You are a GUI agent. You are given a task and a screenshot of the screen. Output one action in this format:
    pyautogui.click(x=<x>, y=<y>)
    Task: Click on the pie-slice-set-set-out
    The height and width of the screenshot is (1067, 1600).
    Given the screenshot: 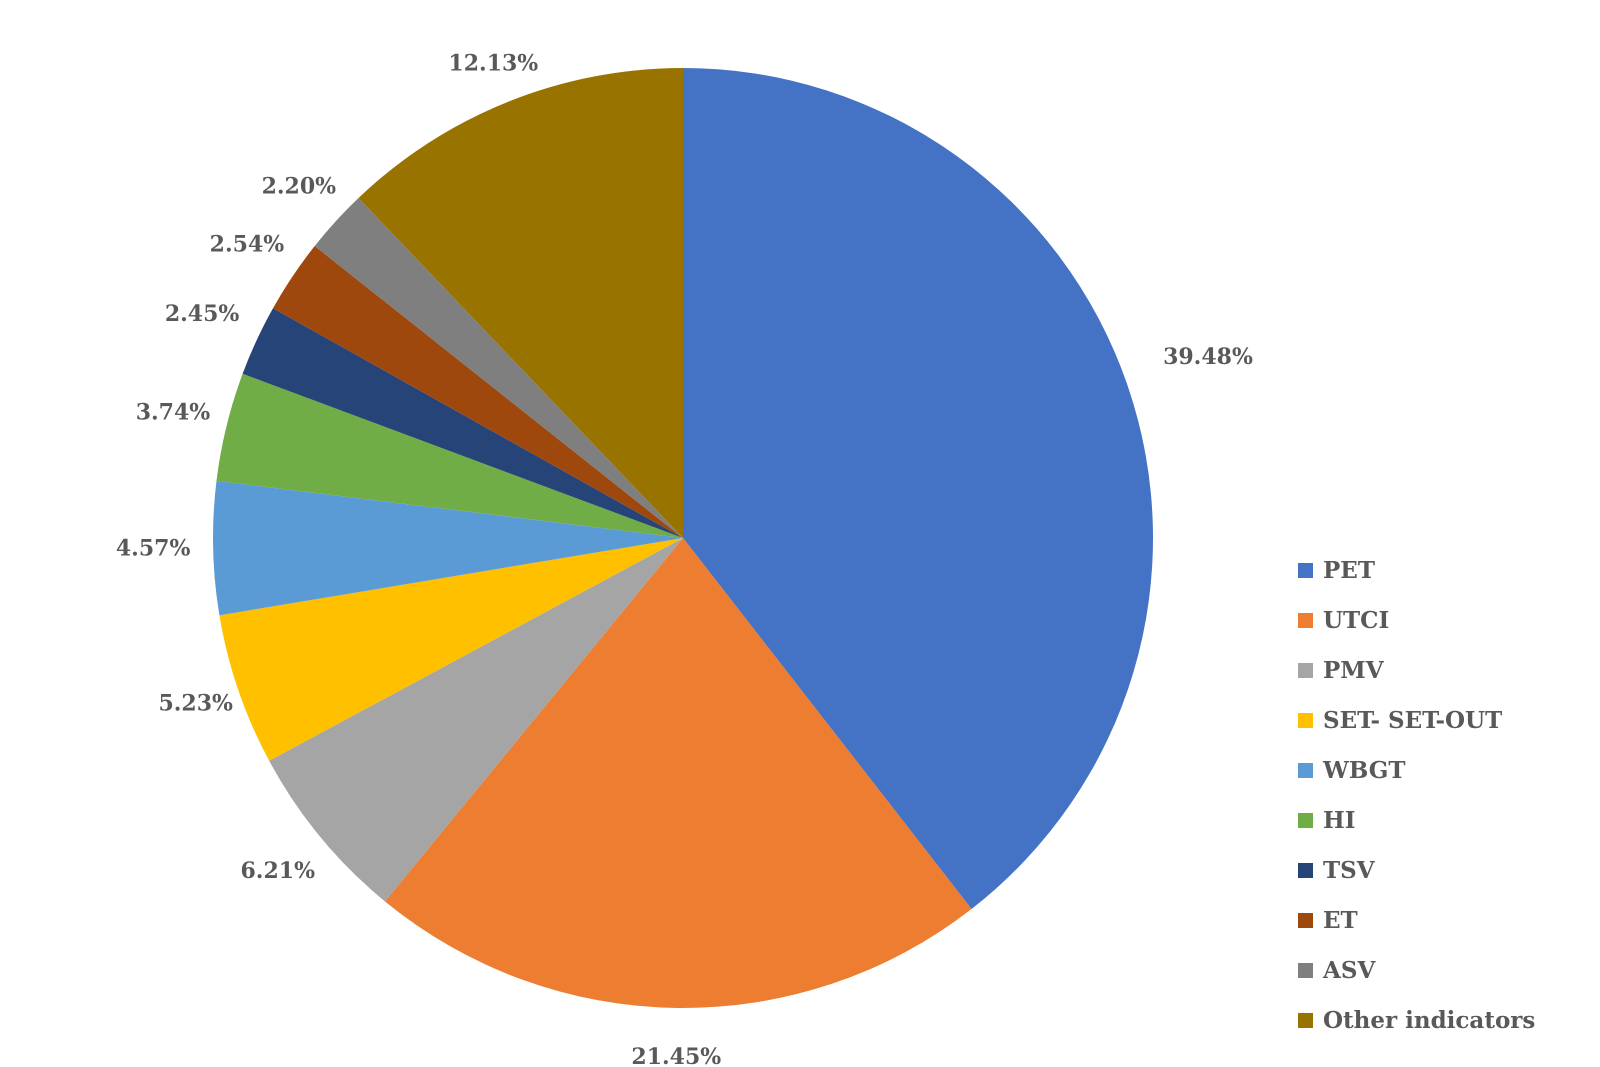 What is the action you would take?
    pyautogui.click(x=451, y=649)
    